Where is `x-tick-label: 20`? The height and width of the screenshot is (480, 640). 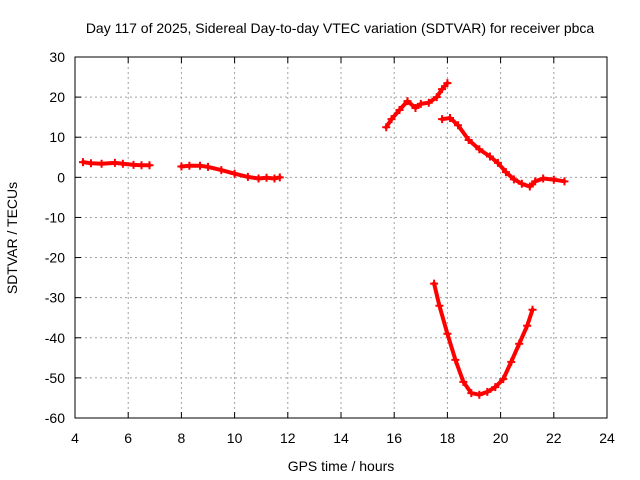
x-tick-label: 20 is located at coordinates (501, 438).